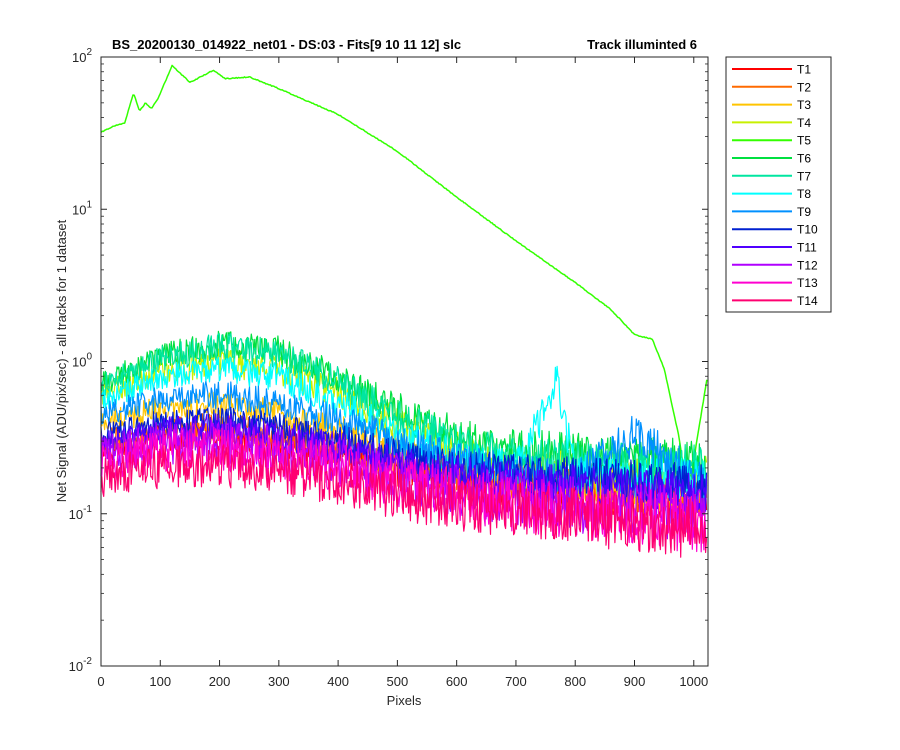 The width and height of the screenshot is (900, 750). Describe the element at coordinates (516, 681) in the screenshot. I see `x-tick-label: 700` at that location.